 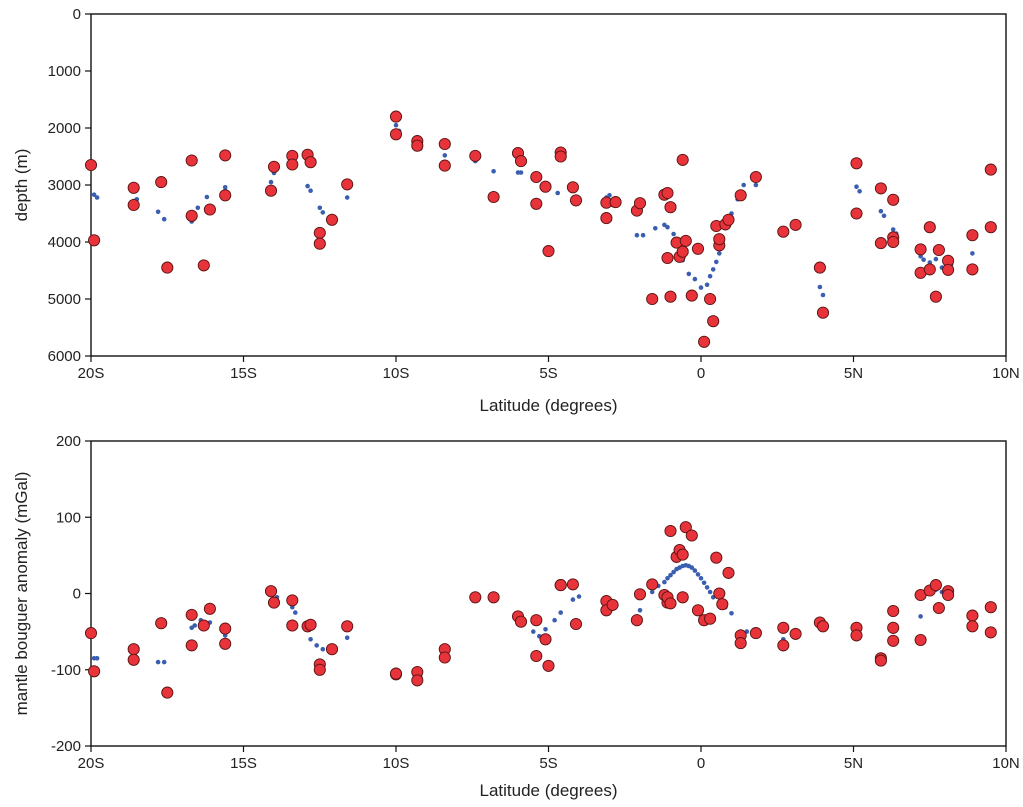 What do you see at coordinates (64, 242) in the screenshot?
I see `y-tick-label: 4000` at bounding box center [64, 242].